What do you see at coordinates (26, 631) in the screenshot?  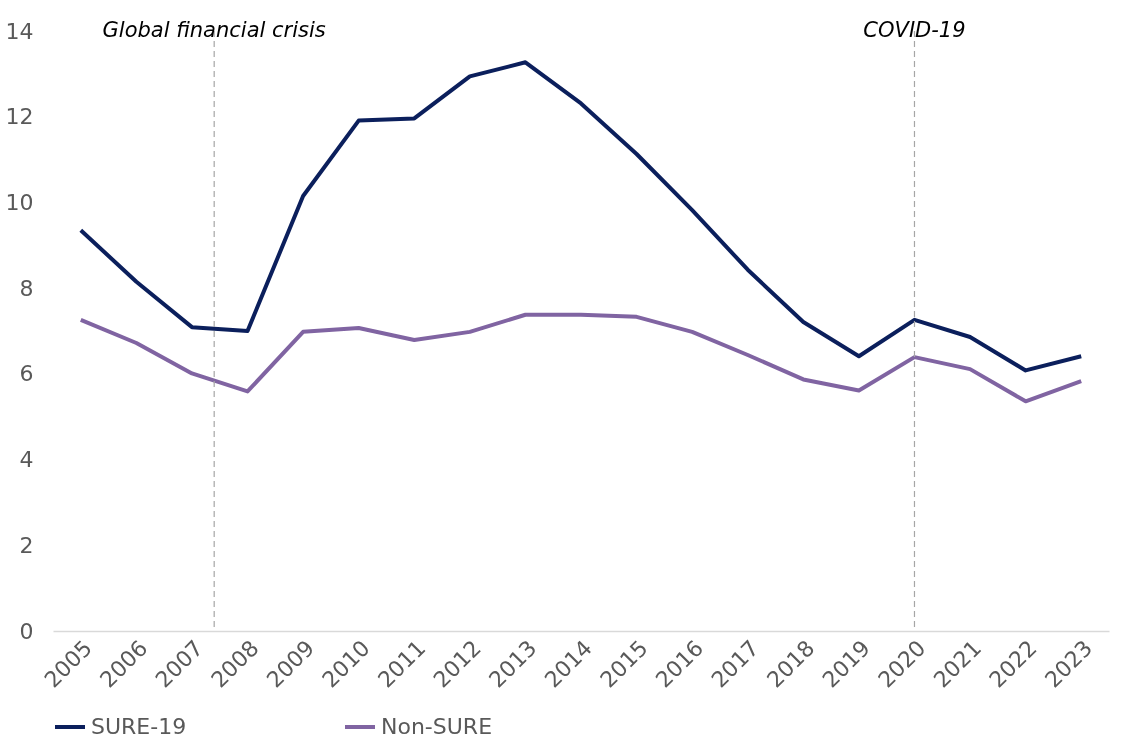 I see `y-tick-label: 0` at bounding box center [26, 631].